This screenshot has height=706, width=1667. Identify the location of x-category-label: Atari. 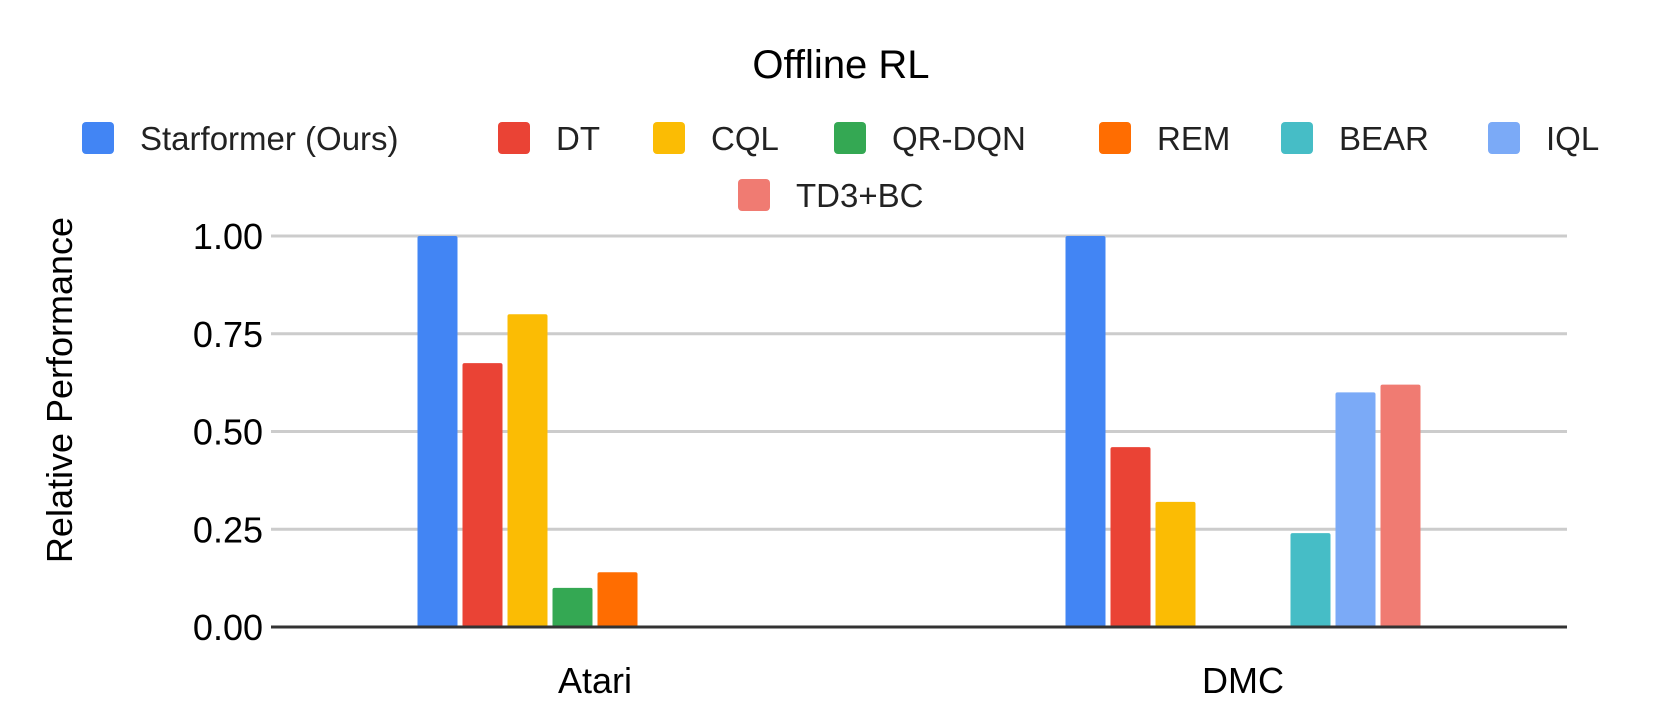
(595, 680).